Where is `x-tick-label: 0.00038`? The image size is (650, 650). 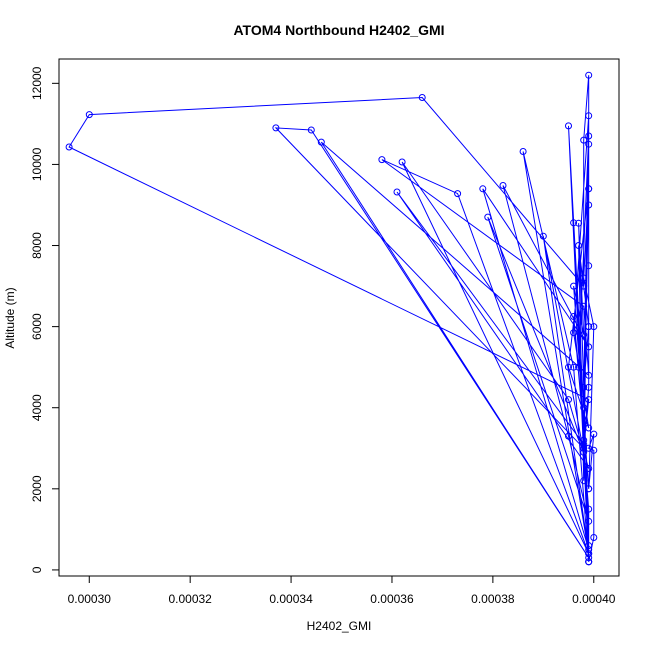
x-tick-label: 0.00038 is located at coordinates (493, 599).